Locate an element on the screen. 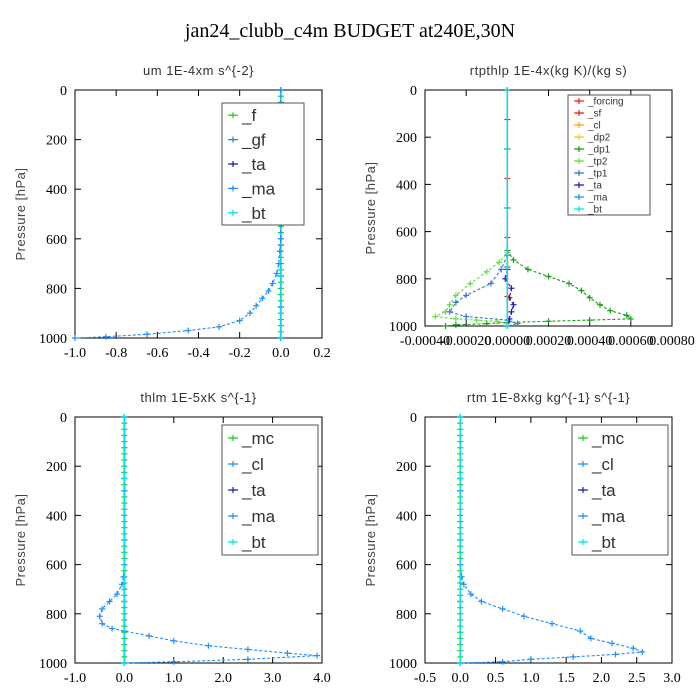 The width and height of the screenshot is (700, 700). legend-item-bt: _bt is located at coordinates (597, 542).